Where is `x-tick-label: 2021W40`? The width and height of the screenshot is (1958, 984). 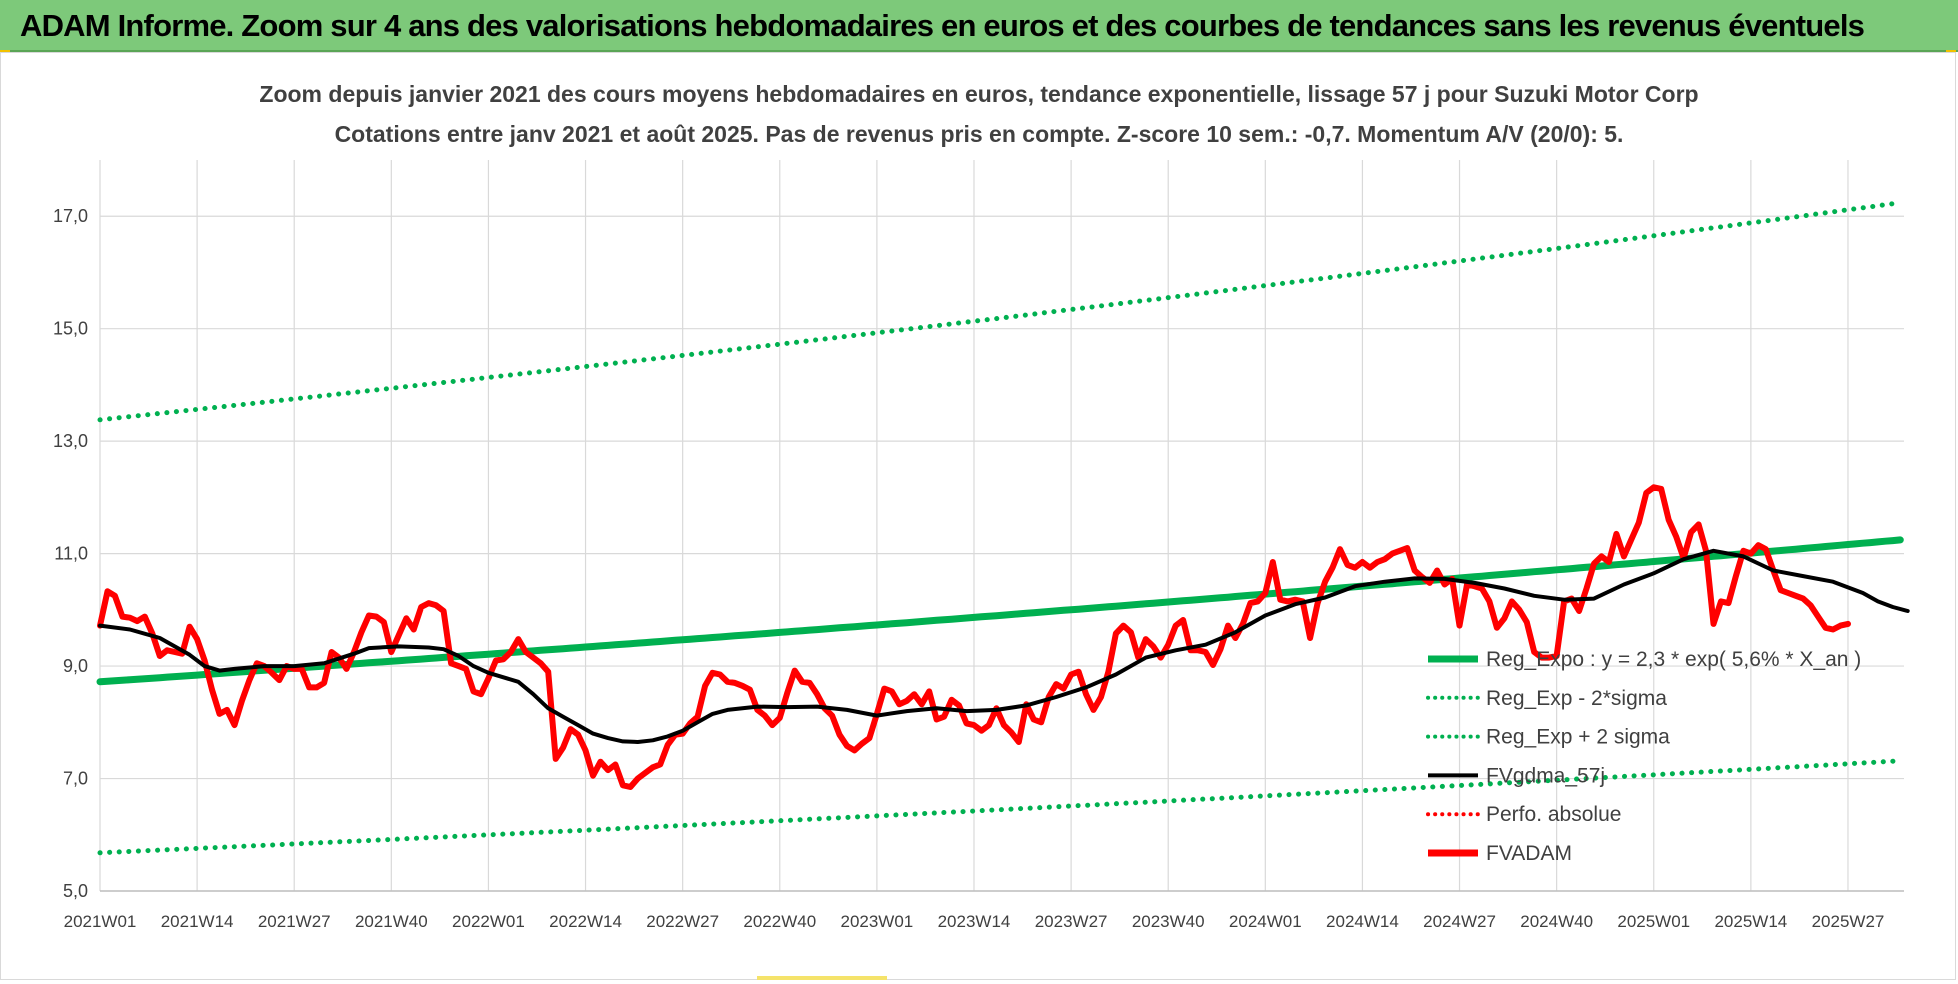 x-tick-label: 2021W40 is located at coordinates (391, 921).